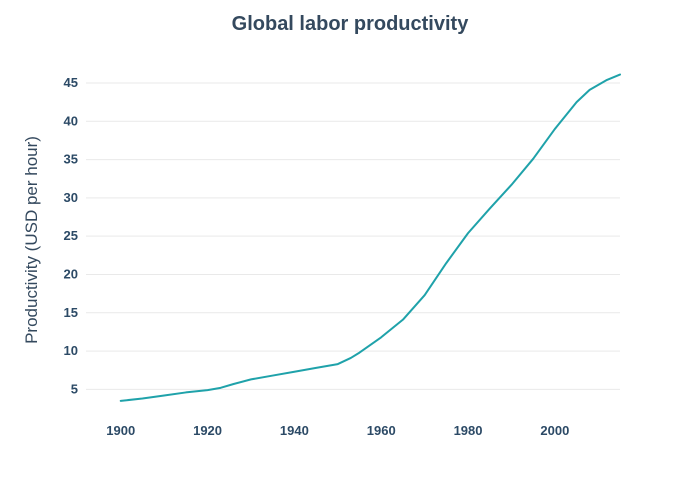 The image size is (700, 500). I want to click on chart-title: Global labor productivity, so click(351, 24).